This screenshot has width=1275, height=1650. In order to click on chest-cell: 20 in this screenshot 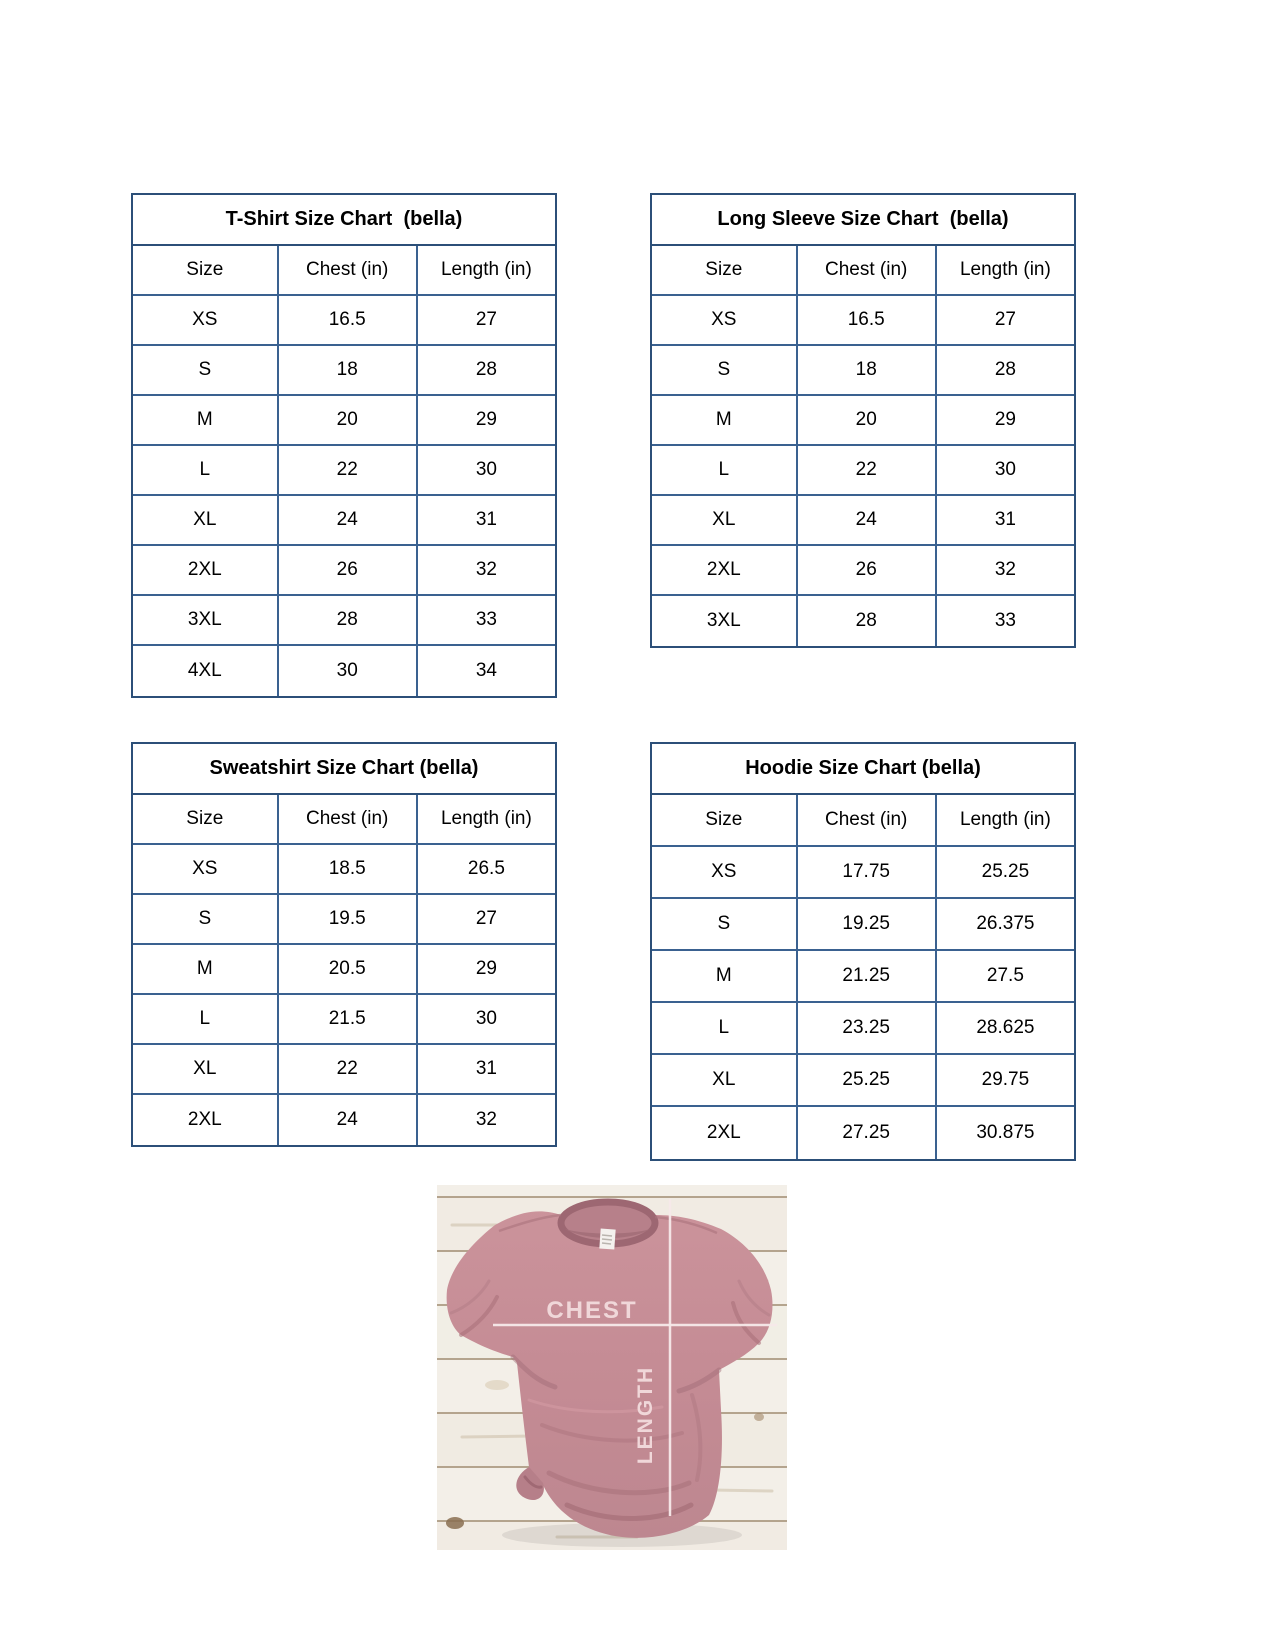, I will do `click(348, 420)`.